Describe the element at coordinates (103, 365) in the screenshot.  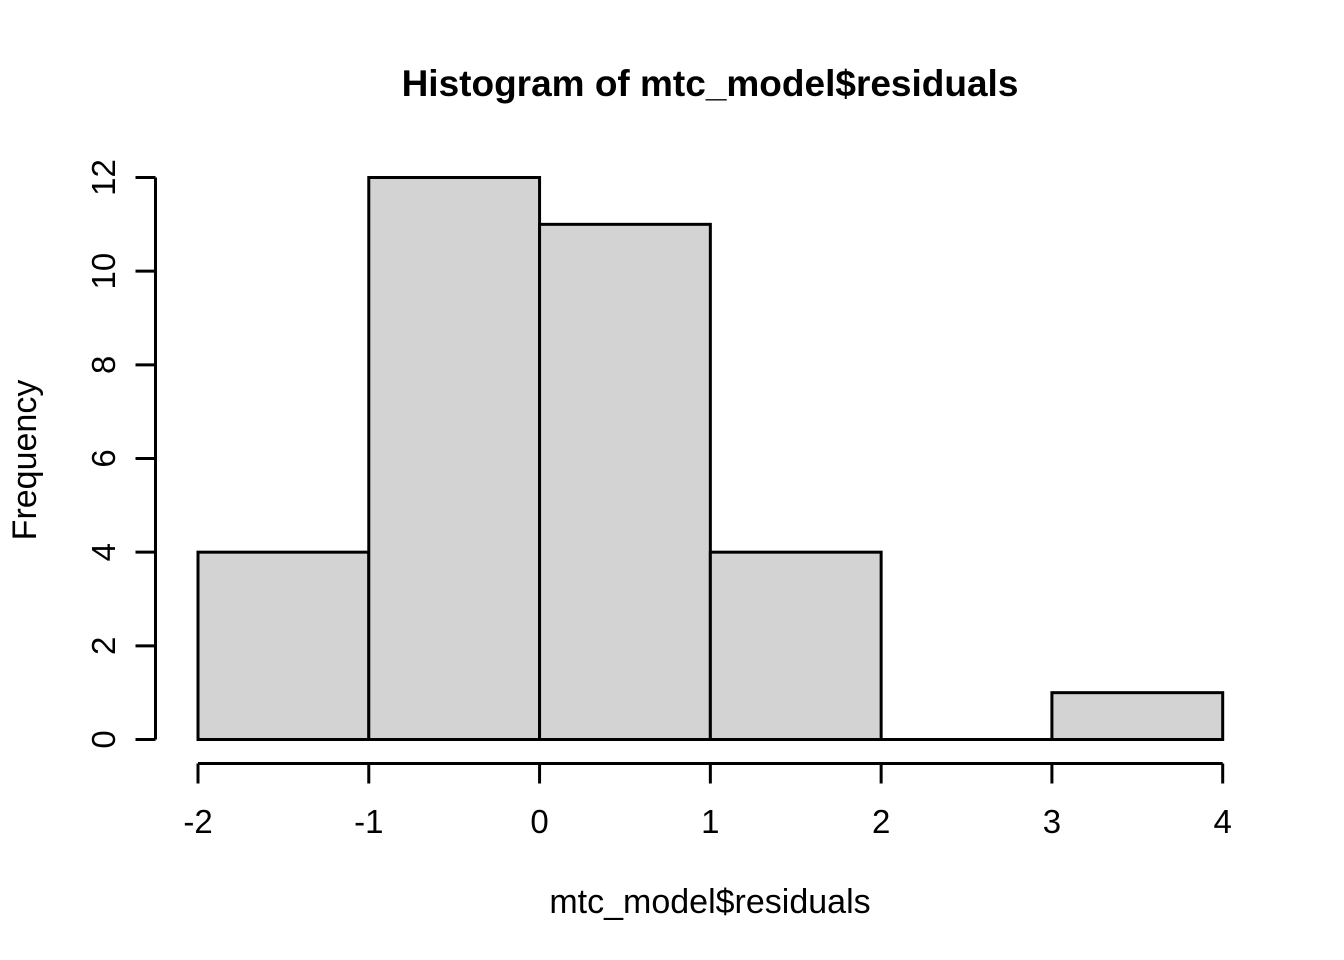
I see `y-tick-label: 8` at that location.